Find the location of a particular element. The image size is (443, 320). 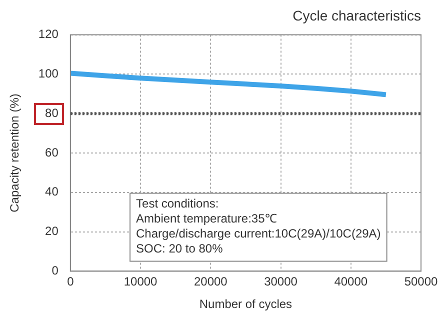

annotation: Charge/discharge current:10C(29A)/10C(29A) is located at coordinates (258, 233).